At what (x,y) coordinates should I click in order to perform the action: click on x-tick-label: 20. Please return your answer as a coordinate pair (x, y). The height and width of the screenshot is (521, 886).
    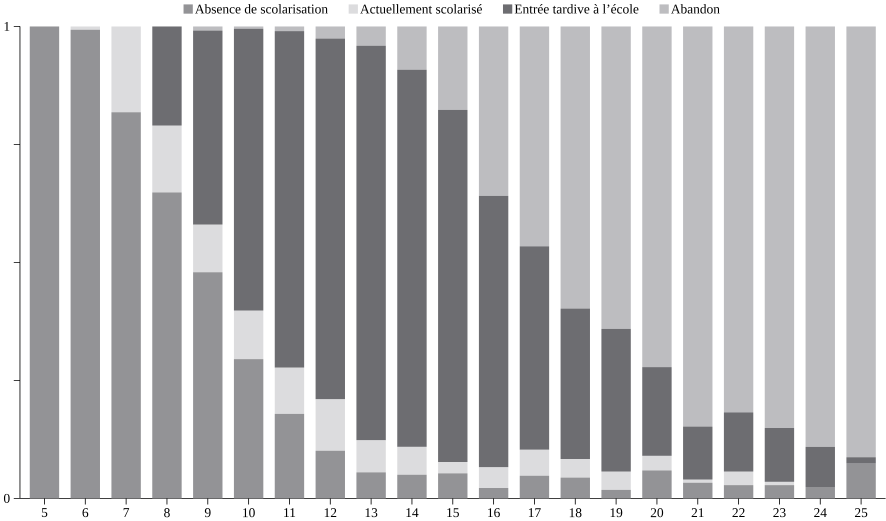
    Looking at the image, I should click on (657, 513).